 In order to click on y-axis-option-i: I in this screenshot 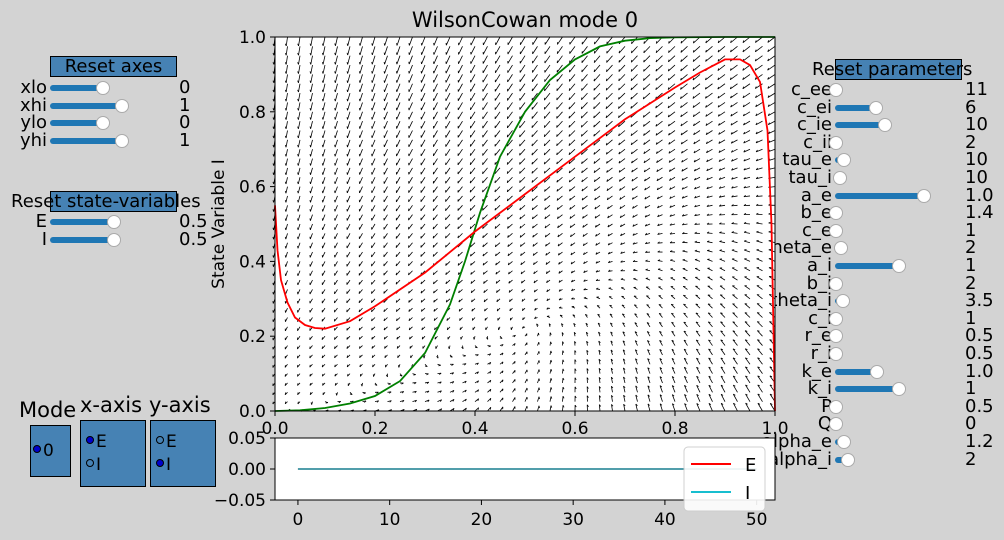, I will do `click(163, 465)`.